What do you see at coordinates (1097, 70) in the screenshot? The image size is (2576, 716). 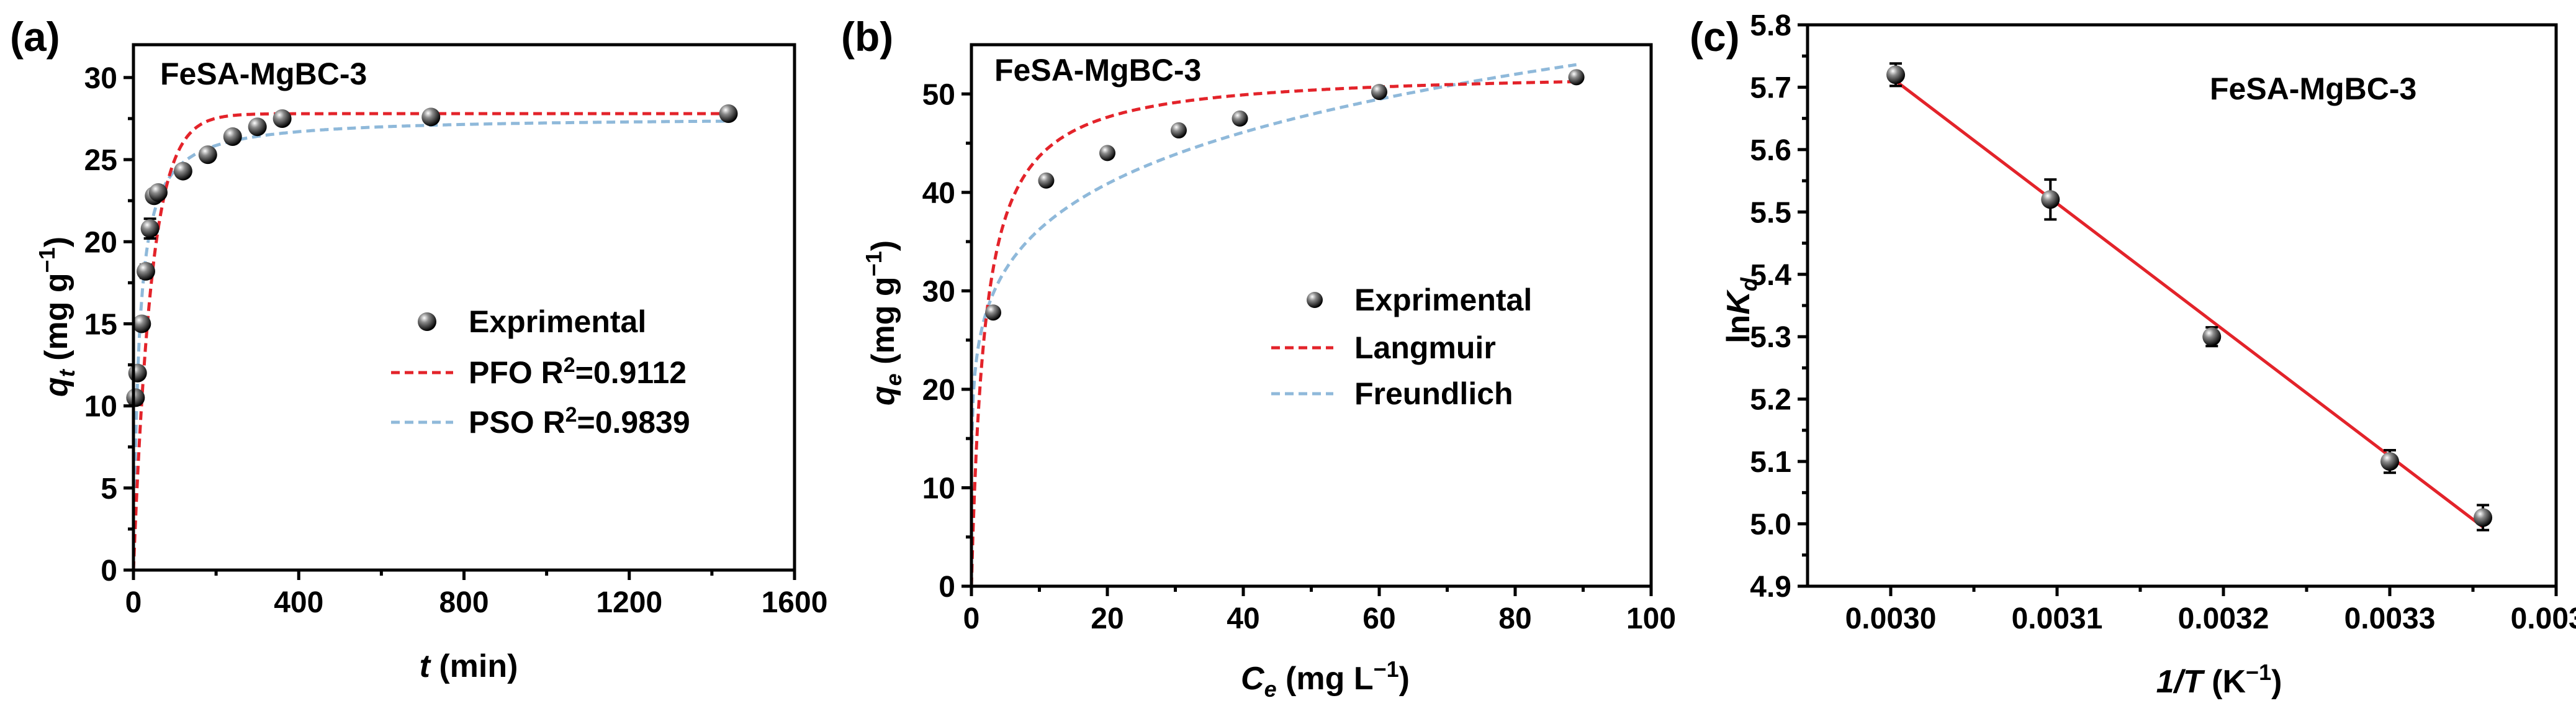 I see `panel-b-inset-title: FeSA-MgBC-3` at bounding box center [1097, 70].